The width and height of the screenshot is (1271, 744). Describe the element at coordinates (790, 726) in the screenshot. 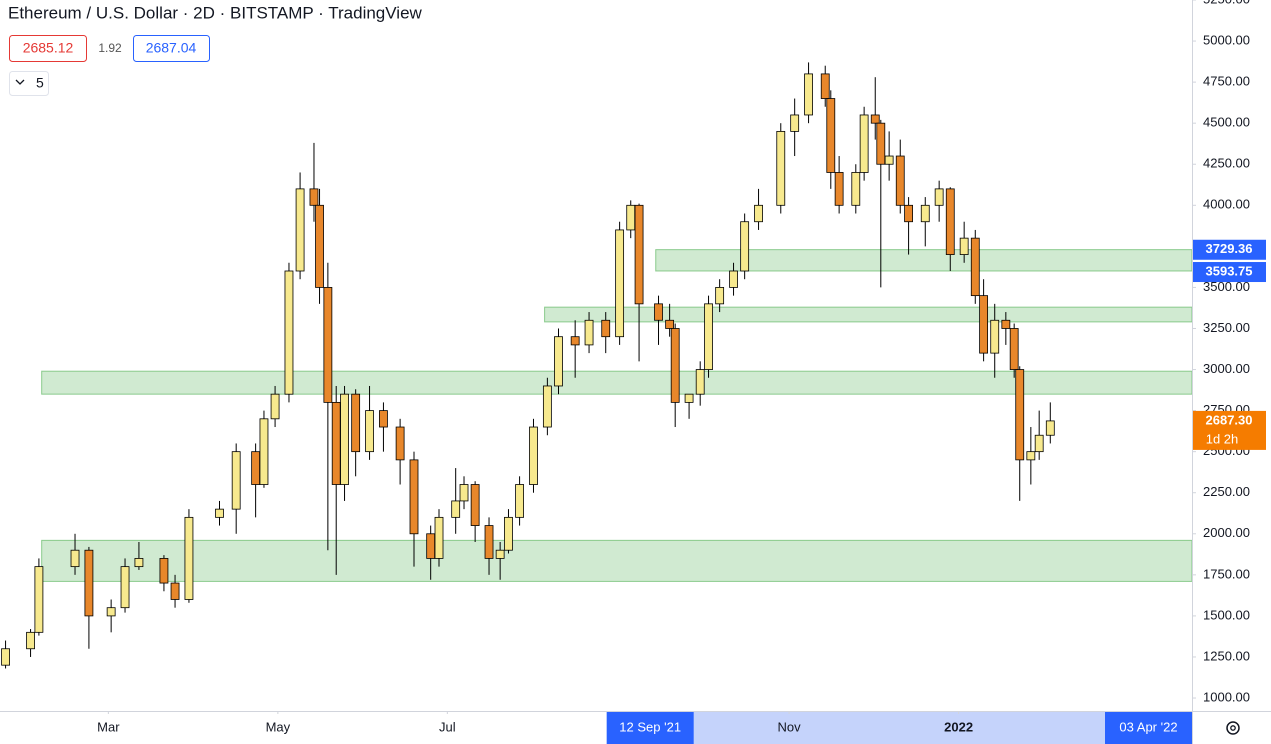

I see `x-tick-label: Nov` at that location.